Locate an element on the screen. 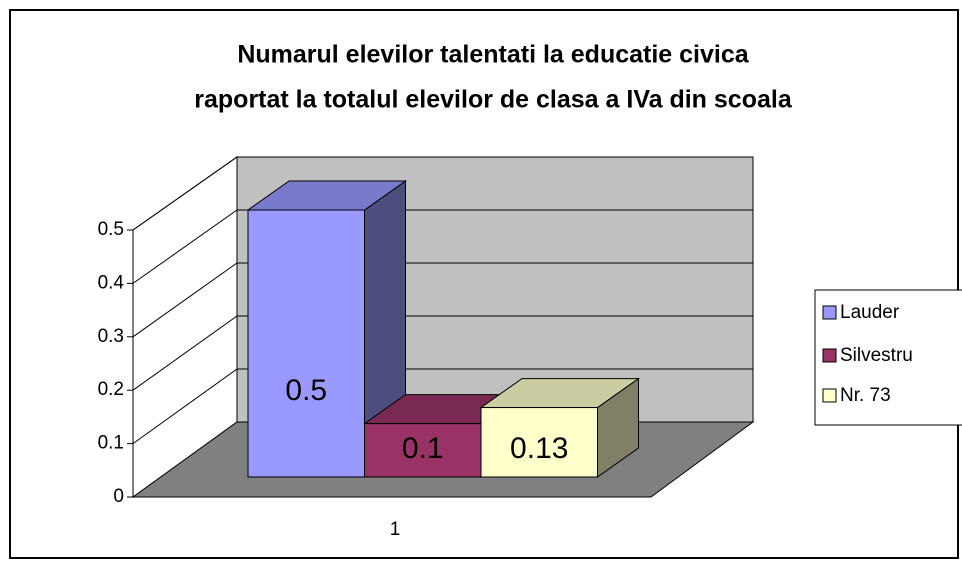  y-tick-label: 0.2 is located at coordinates (111, 389).